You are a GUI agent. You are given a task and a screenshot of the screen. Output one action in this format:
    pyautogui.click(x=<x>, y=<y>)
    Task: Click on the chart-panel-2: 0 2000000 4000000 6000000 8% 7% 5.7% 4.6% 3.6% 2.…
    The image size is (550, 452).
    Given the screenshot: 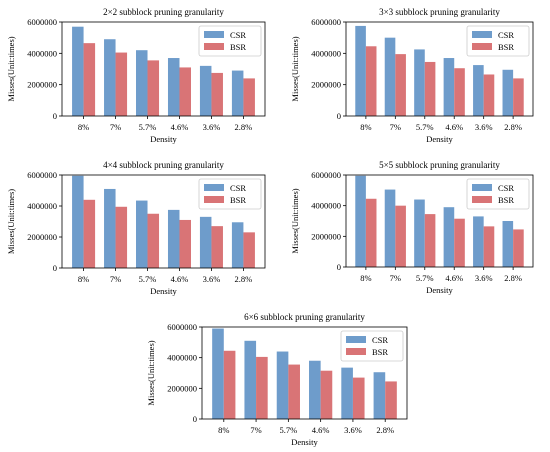 What is the action you would take?
    pyautogui.click(x=412, y=75)
    